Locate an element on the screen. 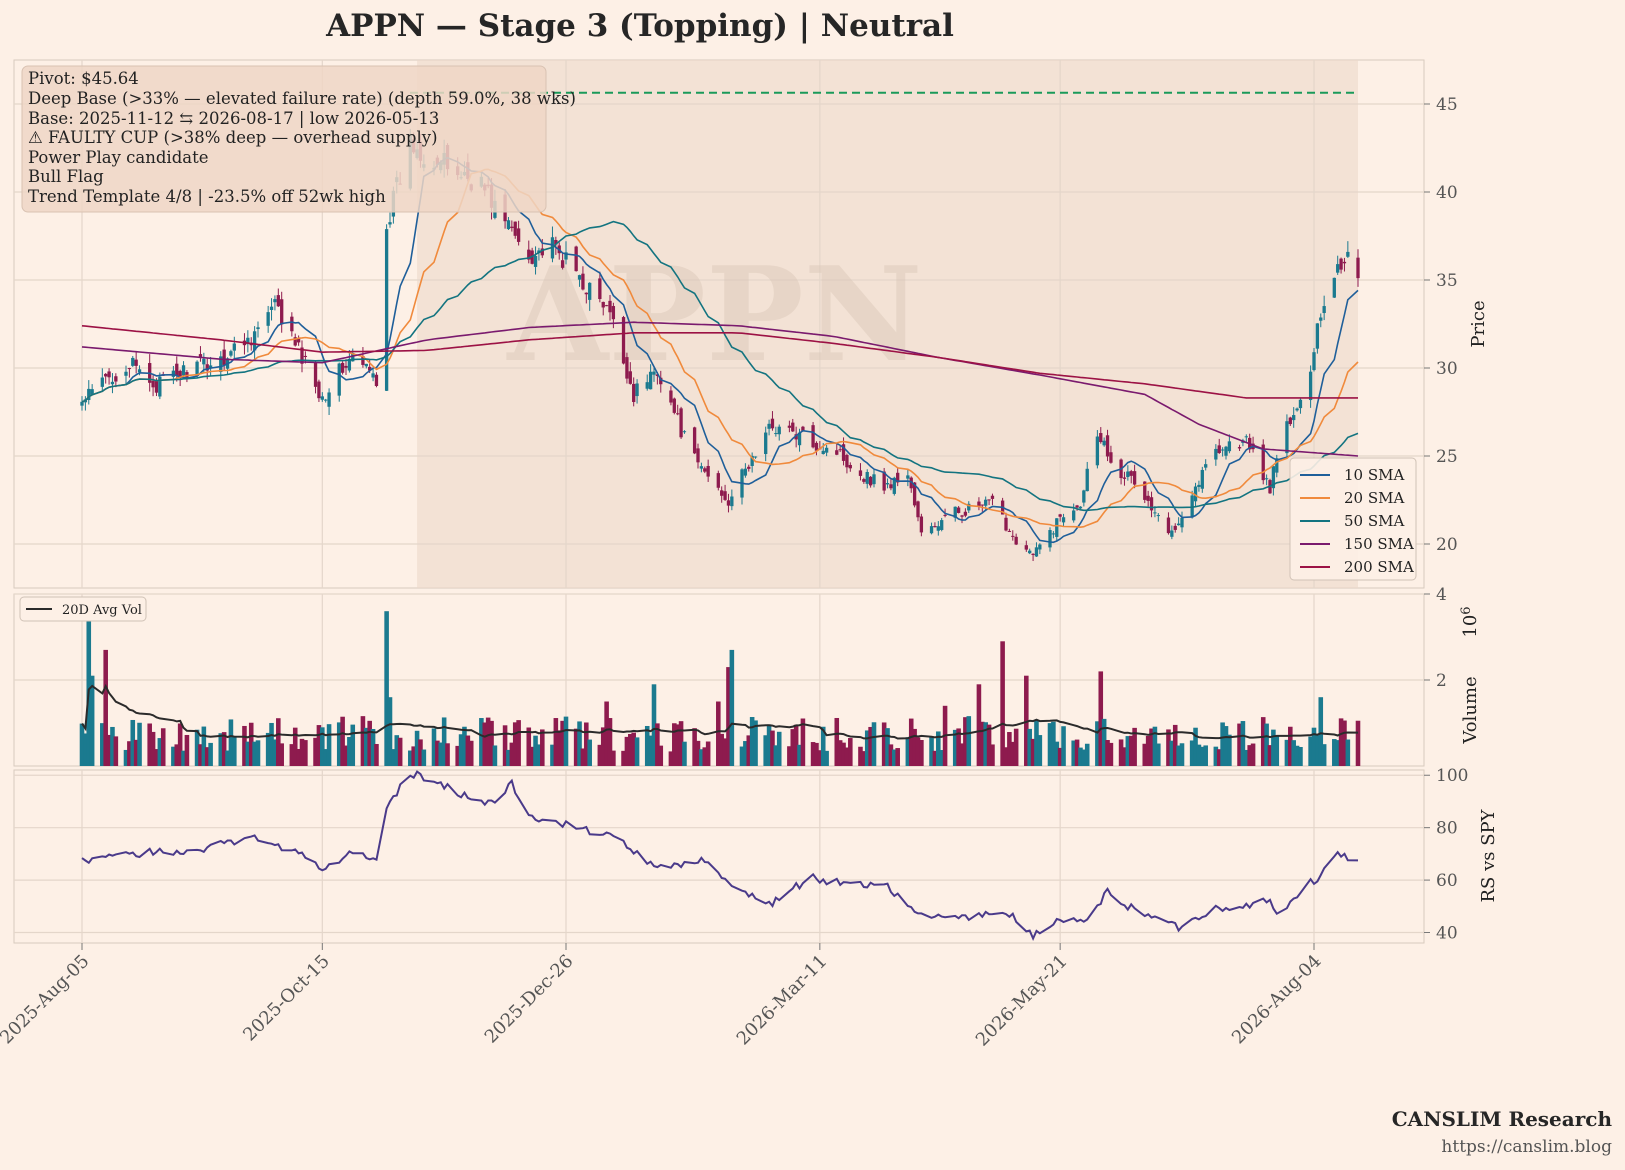 This screenshot has width=1625, height=1170. info-box-background is located at coordinates (284, 139).